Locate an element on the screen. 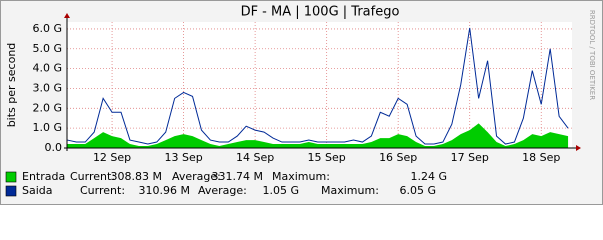 This screenshot has height=240, width=603. y-tick-label: 2.0 G is located at coordinates (47, 107).